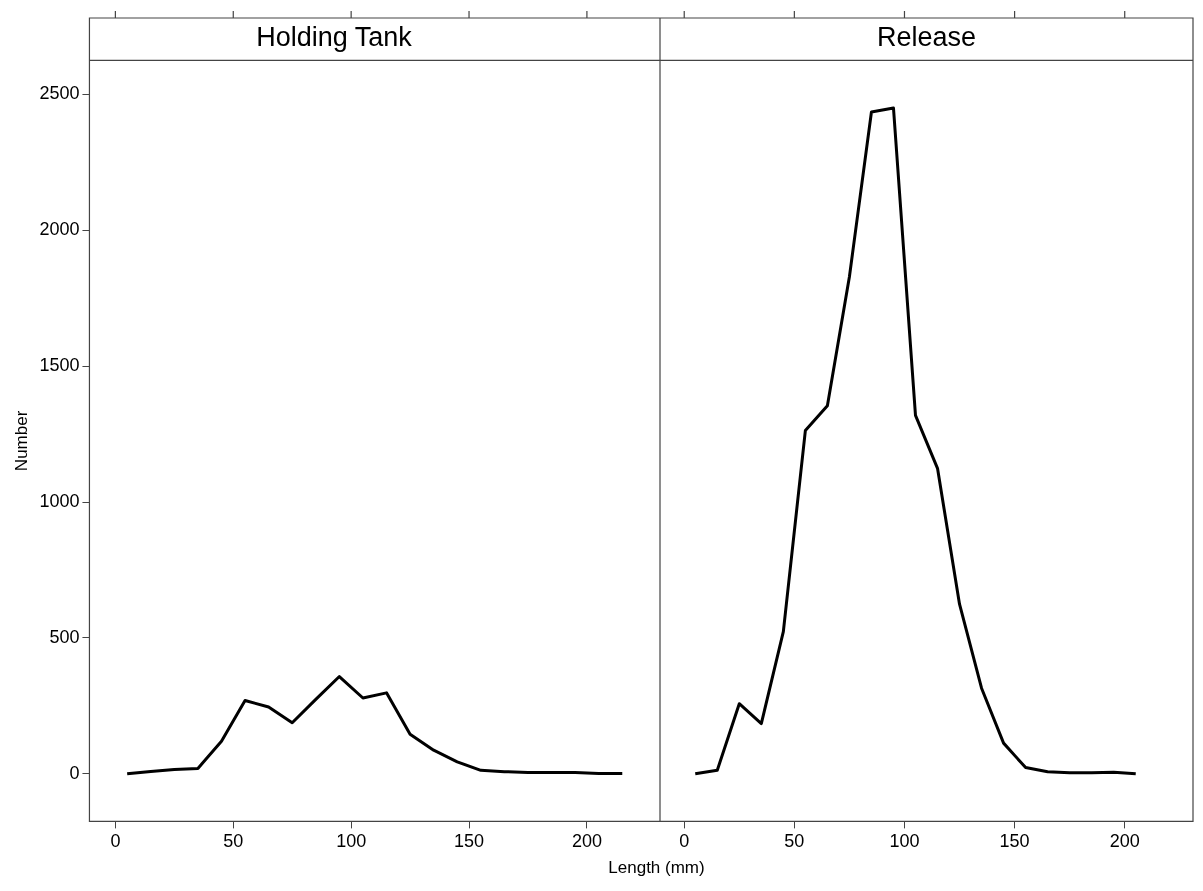 This screenshot has width=1203, height=891. I want to click on y-tick-label: 2500, so click(59, 93).